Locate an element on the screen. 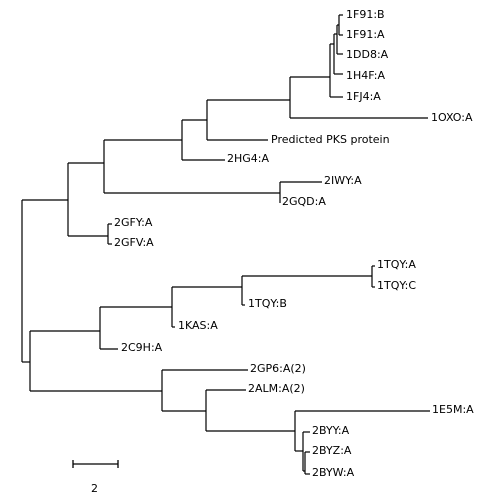 Image resolution: width=500 pixels, height=494 pixels. leaf-label-2hg4-a: 2HG4:A is located at coordinates (248, 158).